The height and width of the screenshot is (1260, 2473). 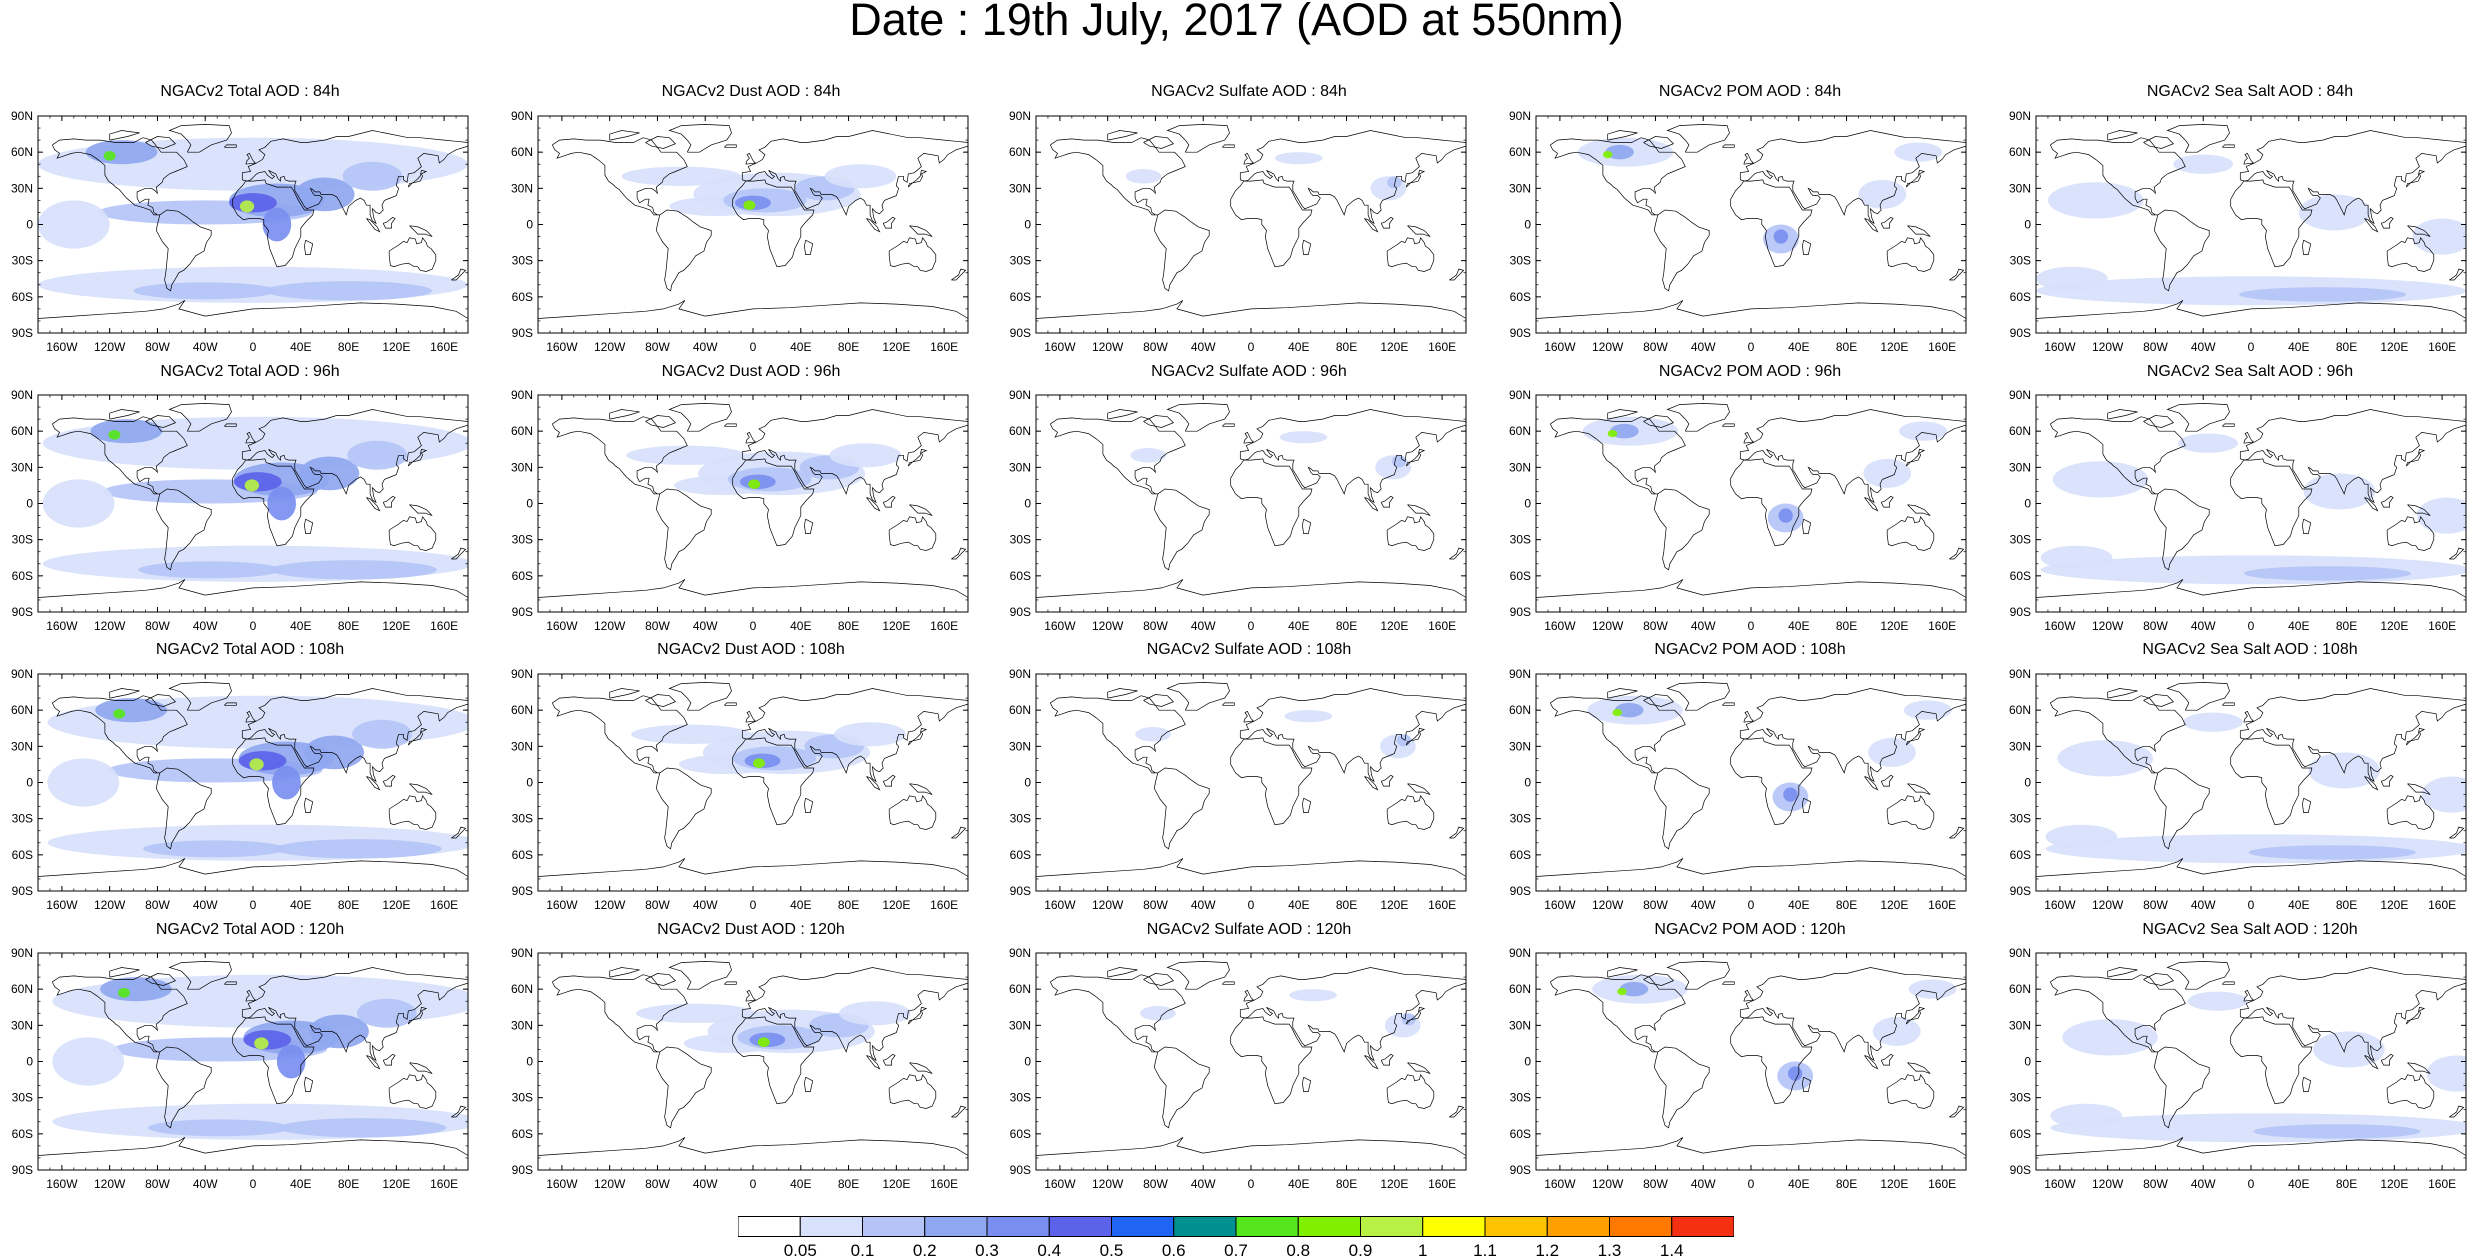 What do you see at coordinates (751, 649) in the screenshot?
I see `panel-title: NGACv2 Dust AOD : 108h` at bounding box center [751, 649].